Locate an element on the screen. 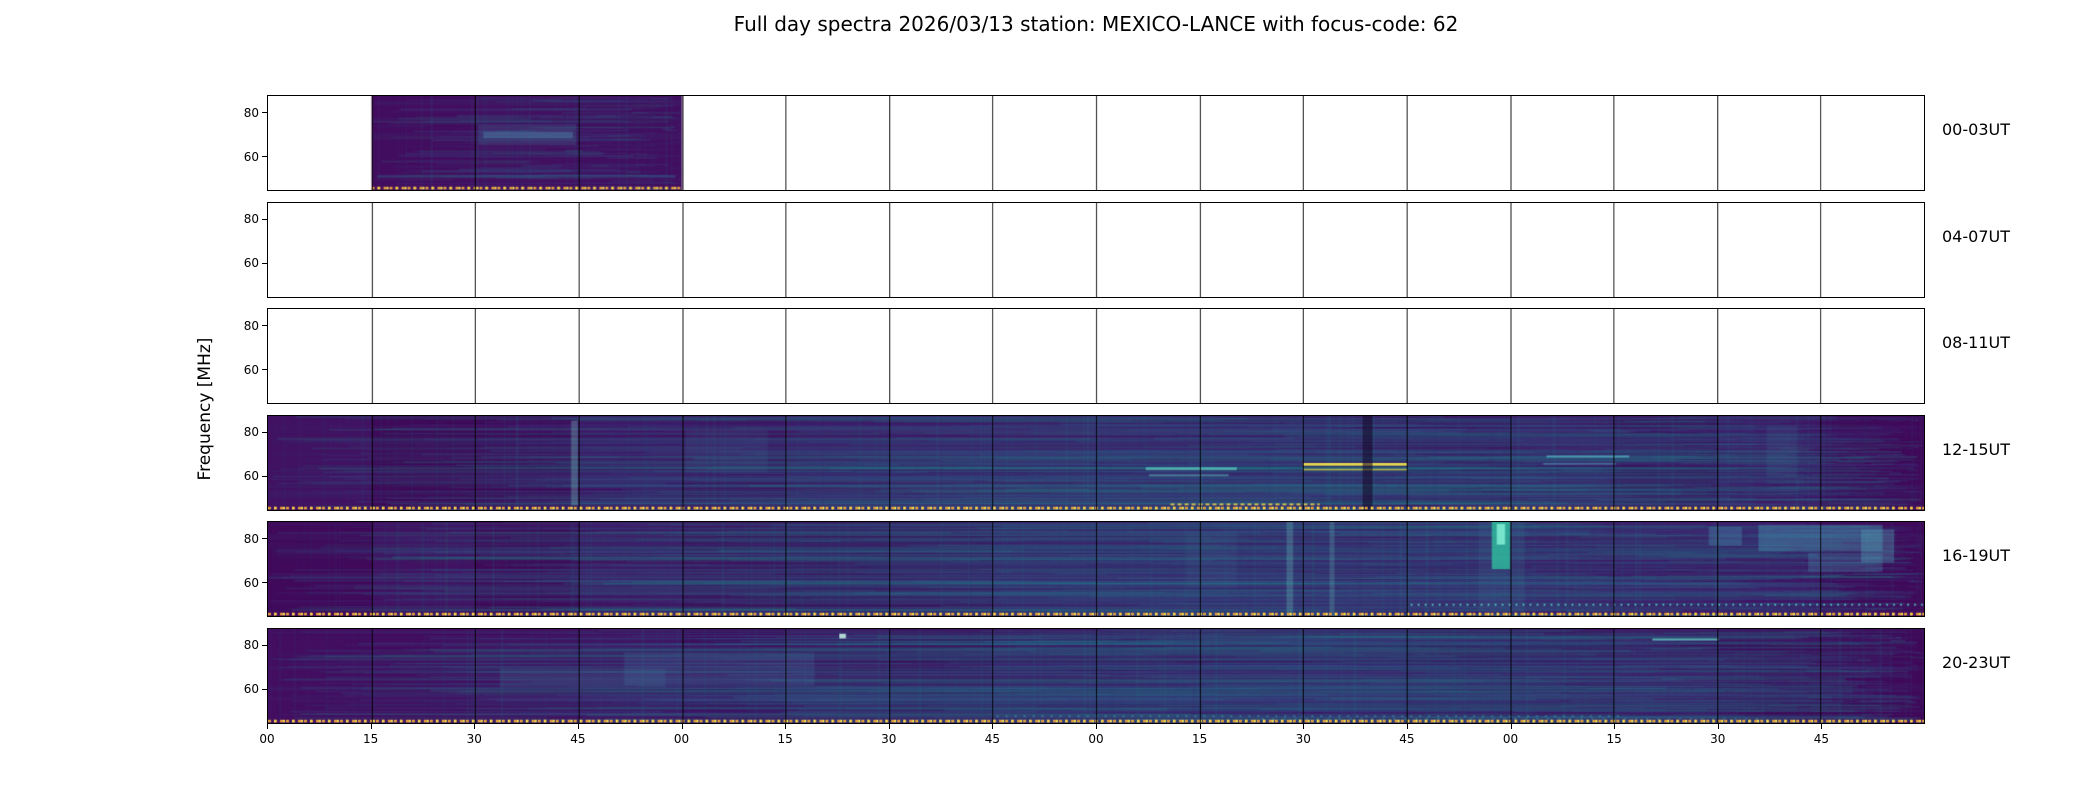 This screenshot has height=800, width=2100. spectrogram-row-00-03: 80 60 00-03UT is located at coordinates (1127, 143).